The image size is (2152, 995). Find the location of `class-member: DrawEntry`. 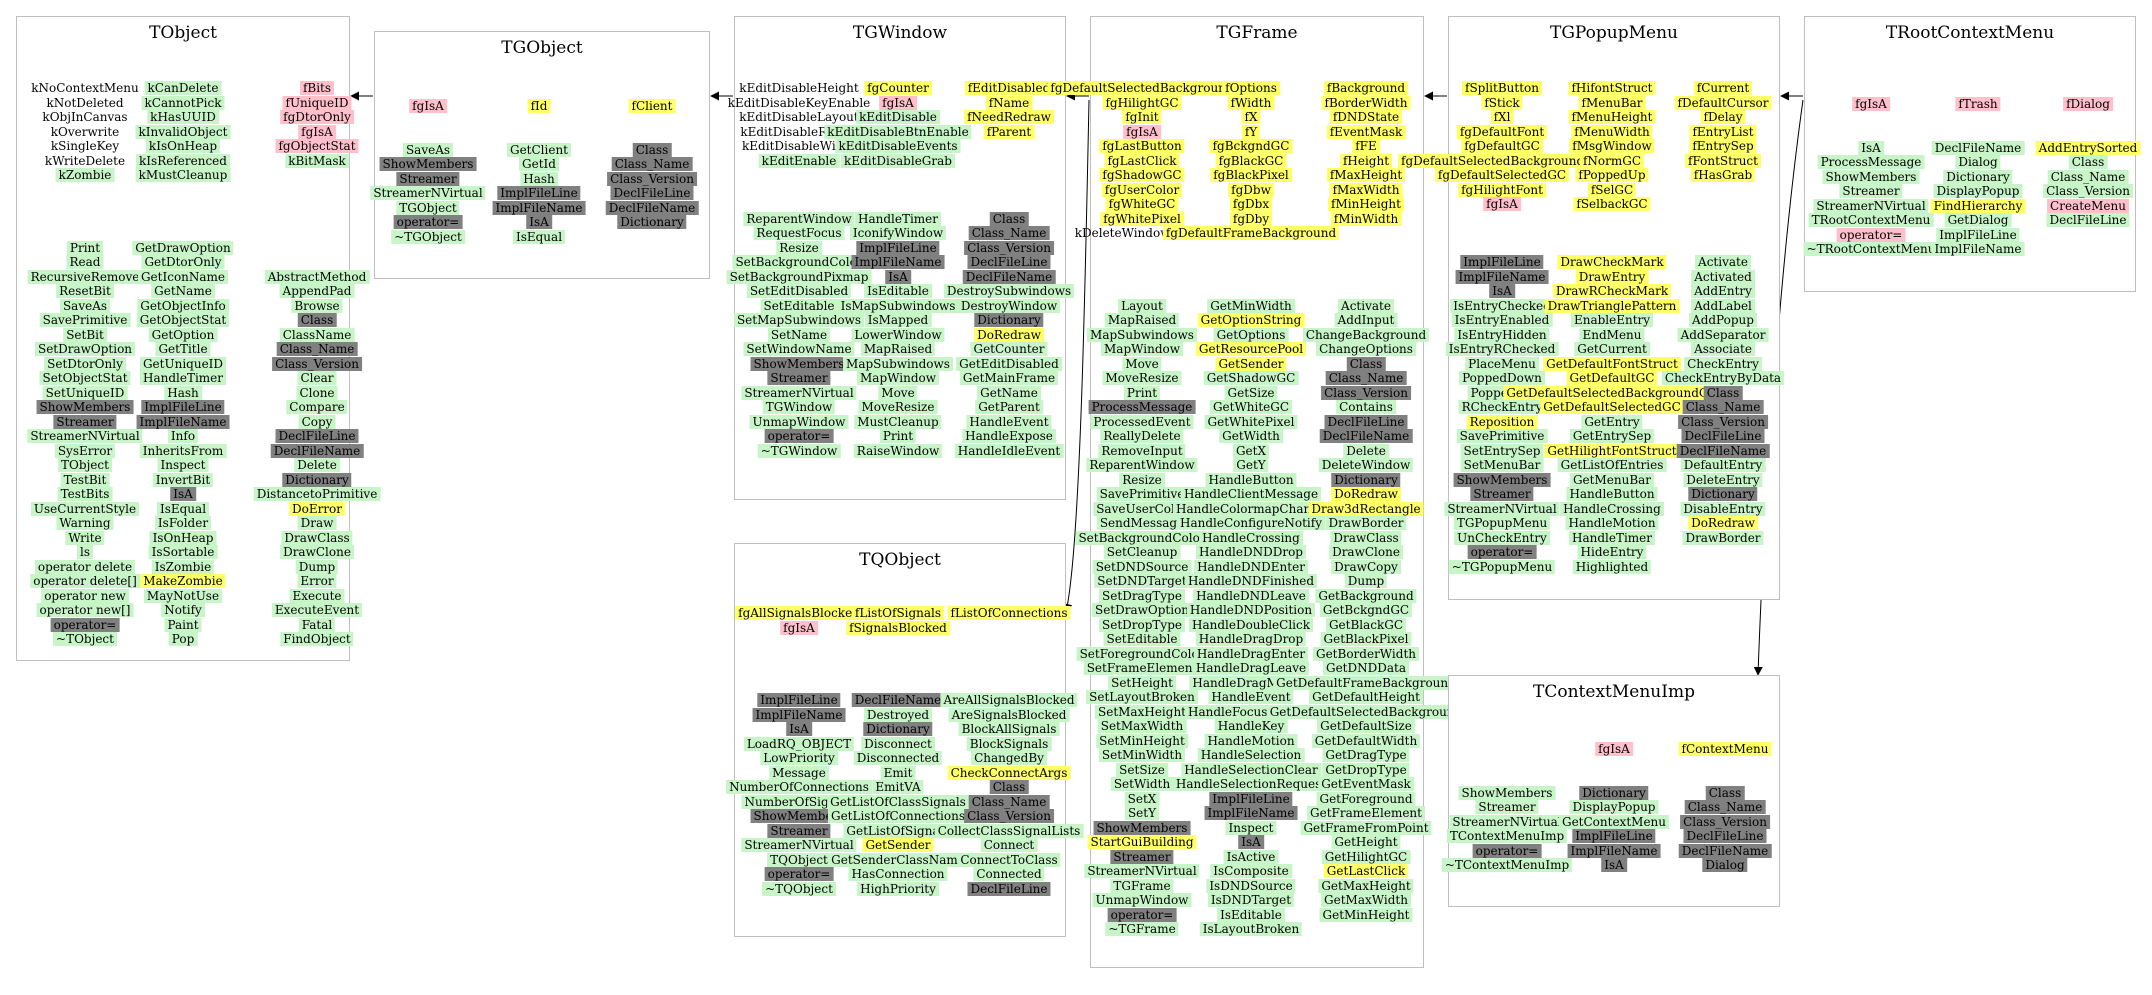

class-member: DrawEntry is located at coordinates (1612, 276).